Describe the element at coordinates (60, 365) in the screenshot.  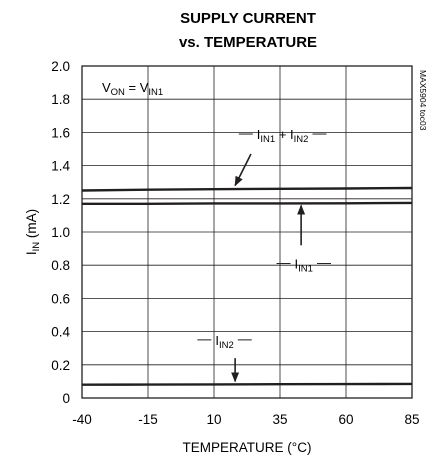
I see `y-tick-label: 0.2` at that location.